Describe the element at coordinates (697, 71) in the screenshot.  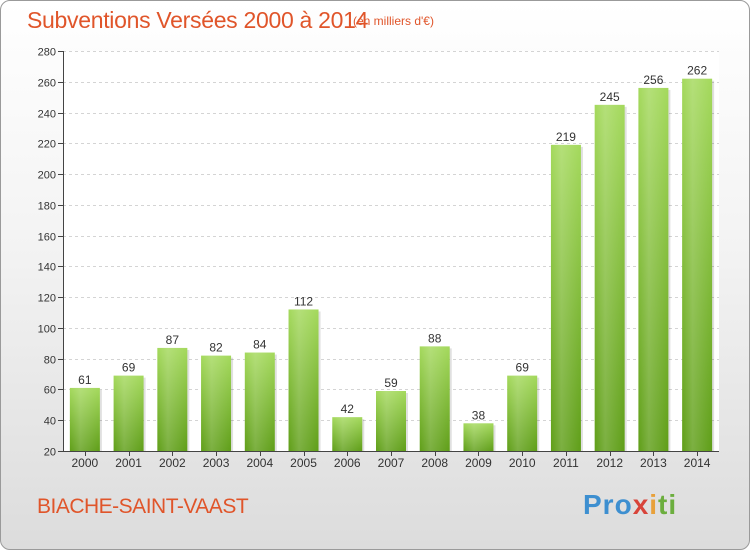
I see `bar-value-label: 262` at that location.